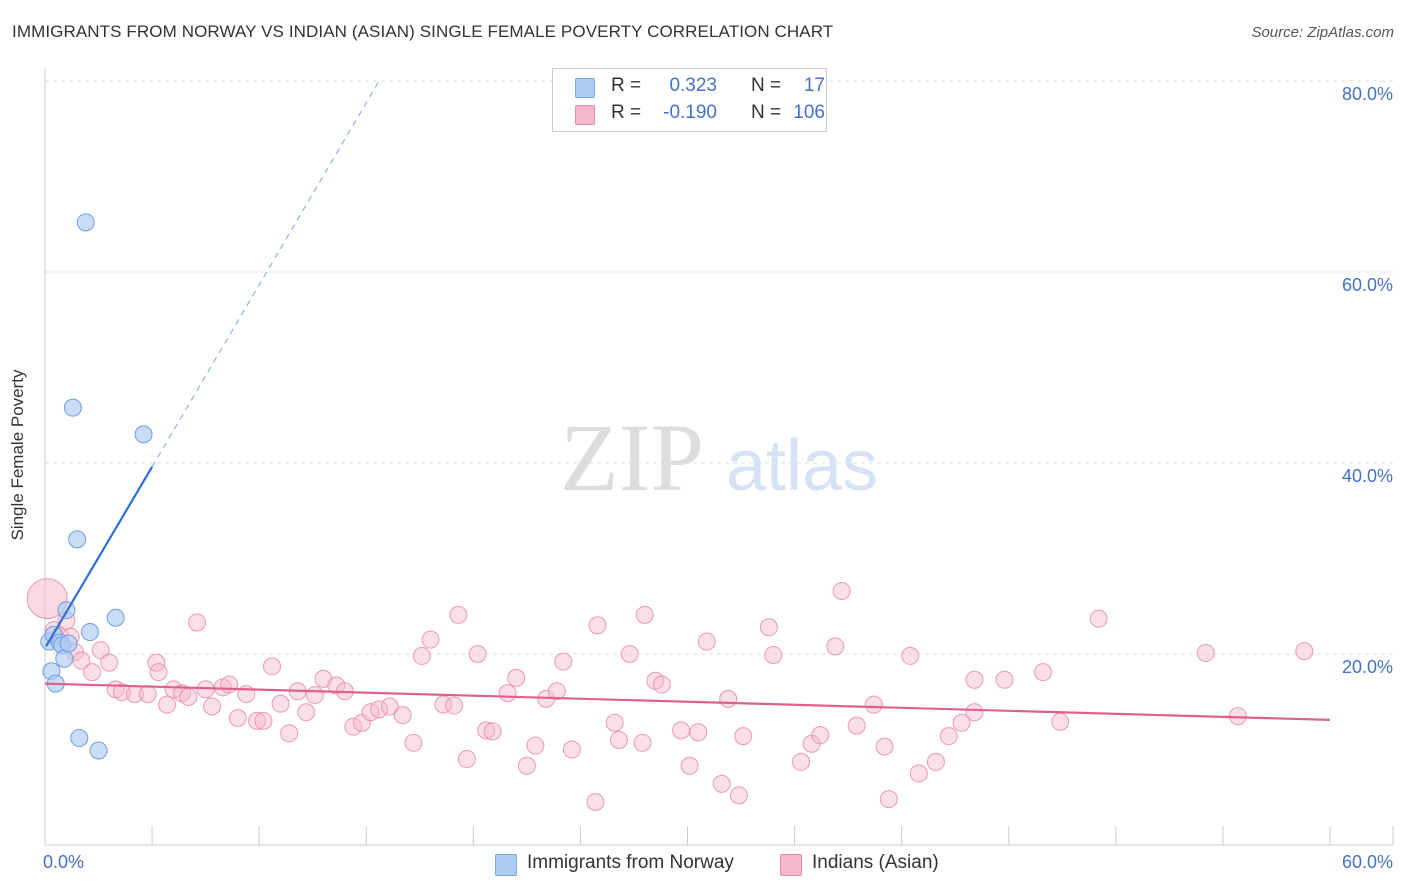 The height and width of the screenshot is (892, 1406). What do you see at coordinates (809, 112) in the screenshot?
I see `legend-n-value: 106` at bounding box center [809, 112].